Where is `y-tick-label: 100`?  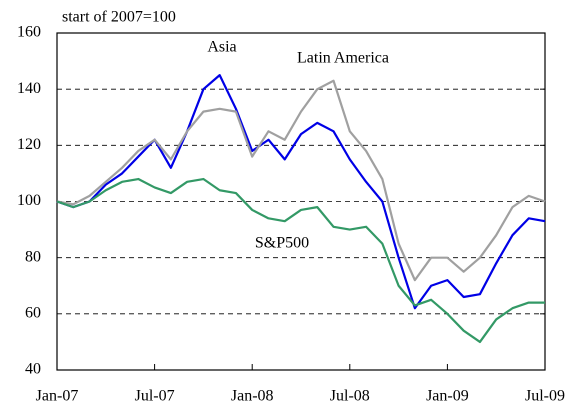 y-tick-label: 100 is located at coordinates (29, 200).